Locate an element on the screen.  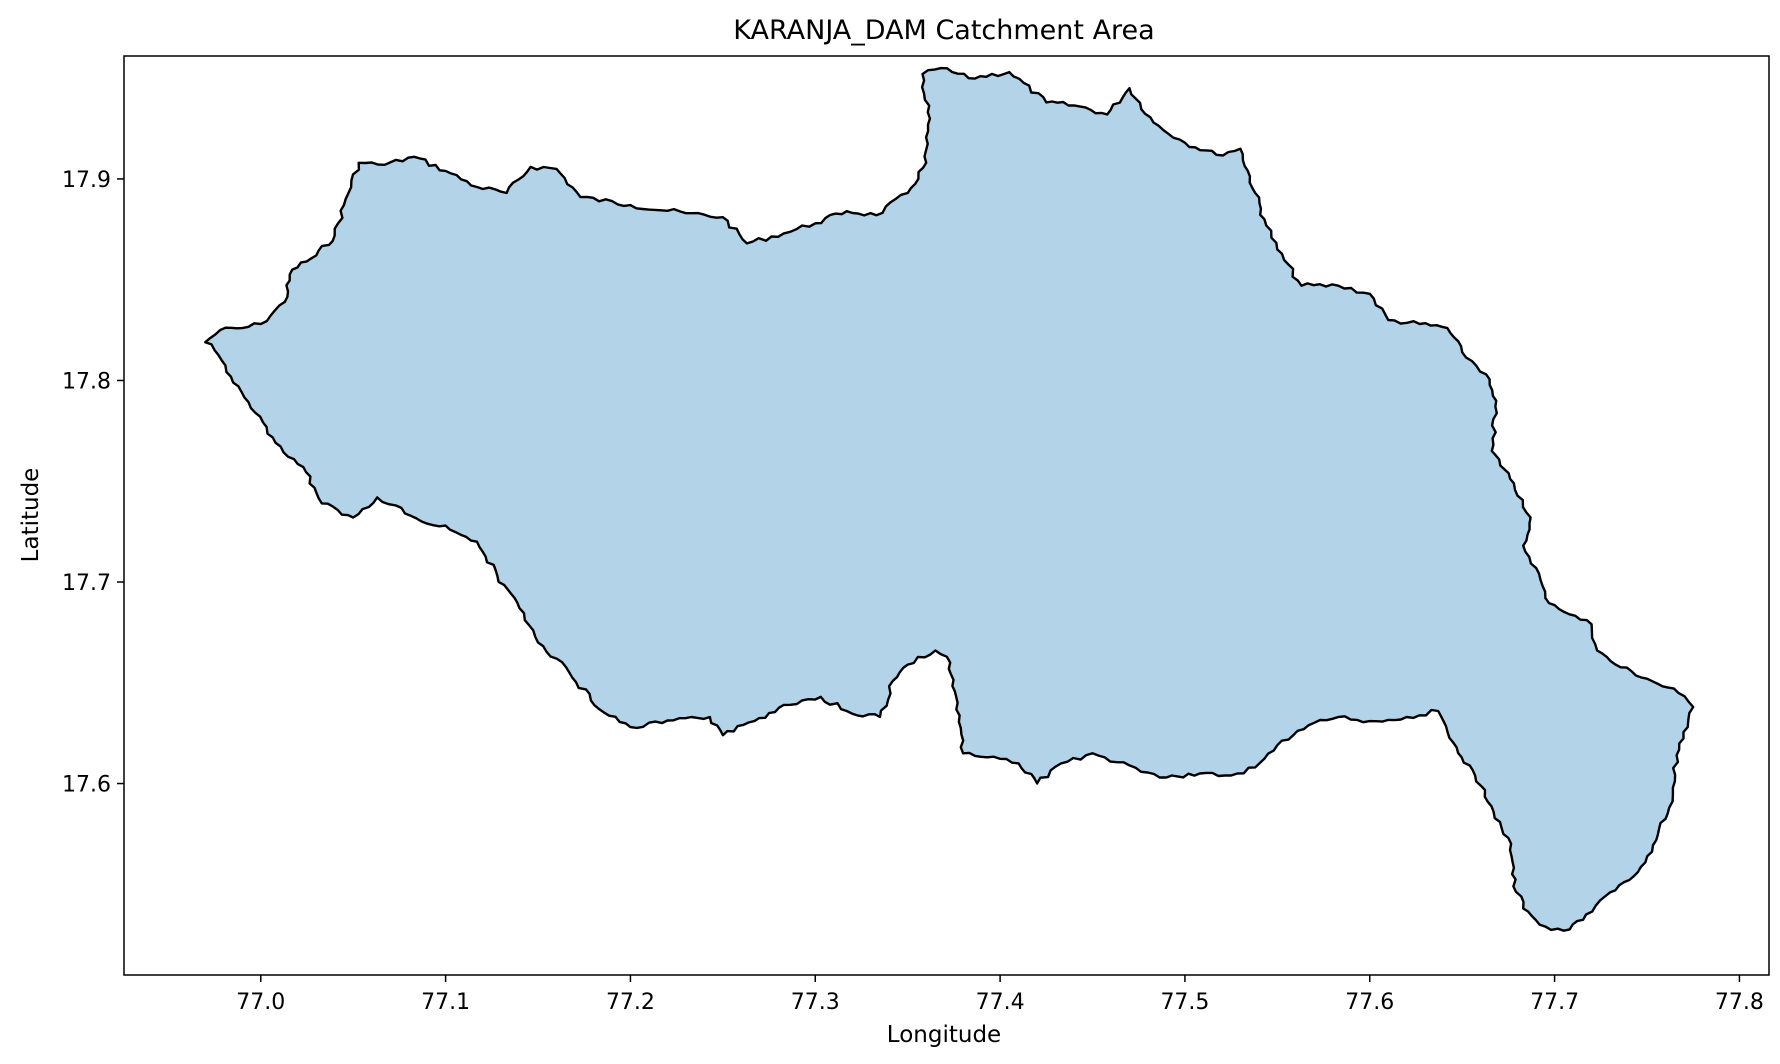
y-tick-label: 17.7 is located at coordinates (86, 583).